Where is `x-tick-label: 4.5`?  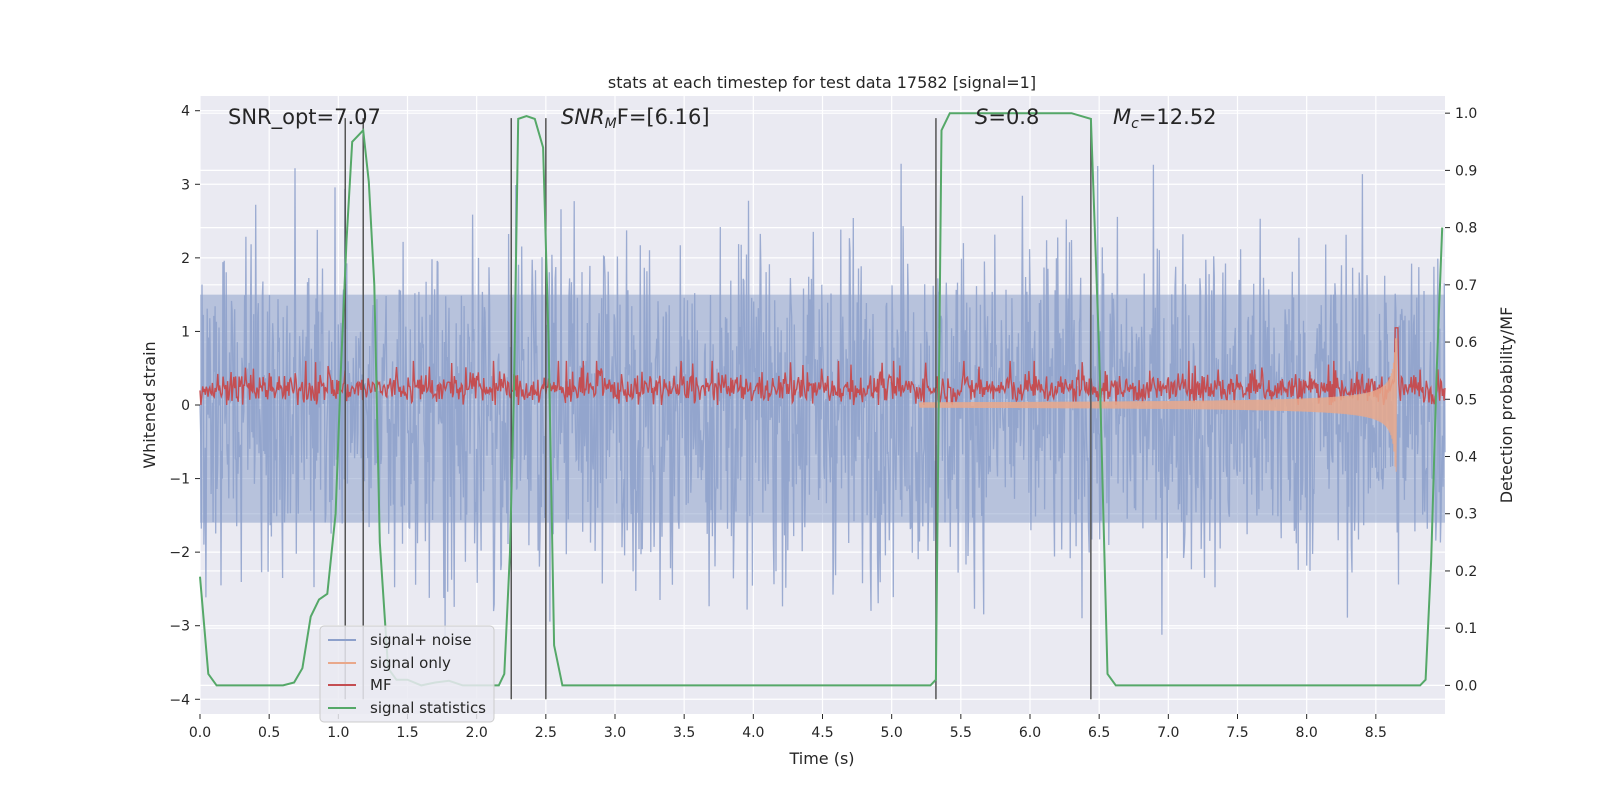
x-tick-label: 4.5 is located at coordinates (822, 733).